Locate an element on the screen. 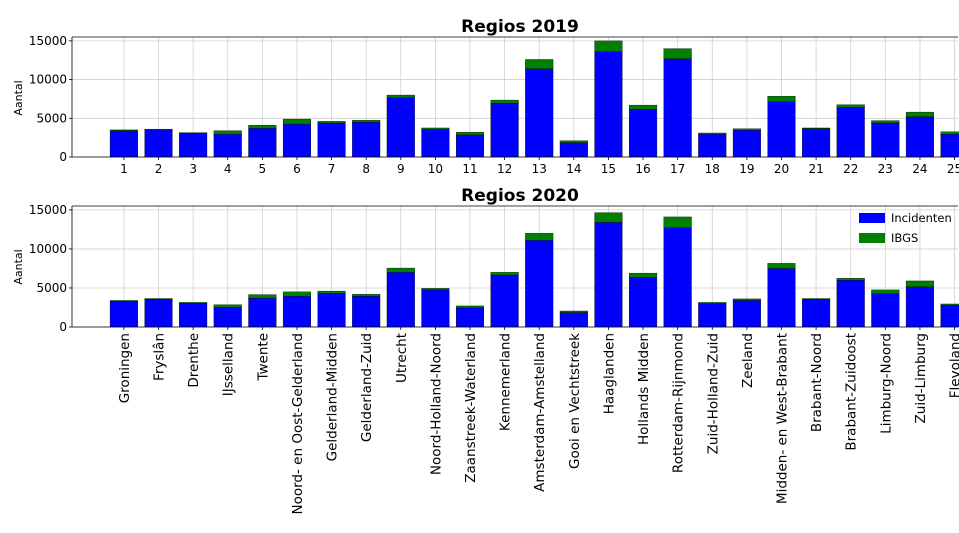 The image size is (959, 533). x-tick-label: Amsterdam-Amstelland is located at coordinates (540, 412).